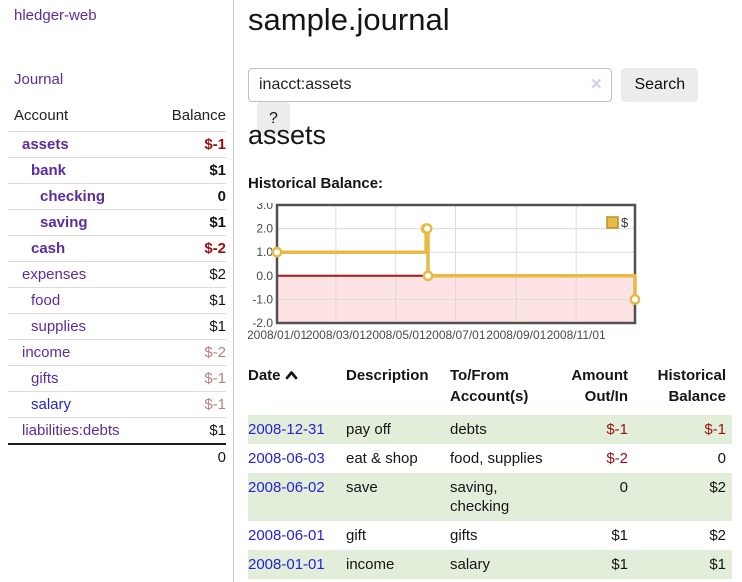 Image resolution: width=742 pixels, height=582 pixels. What do you see at coordinates (297, 497) in the screenshot?
I see `register-date-cell: 2008-06-02` at bounding box center [297, 497].